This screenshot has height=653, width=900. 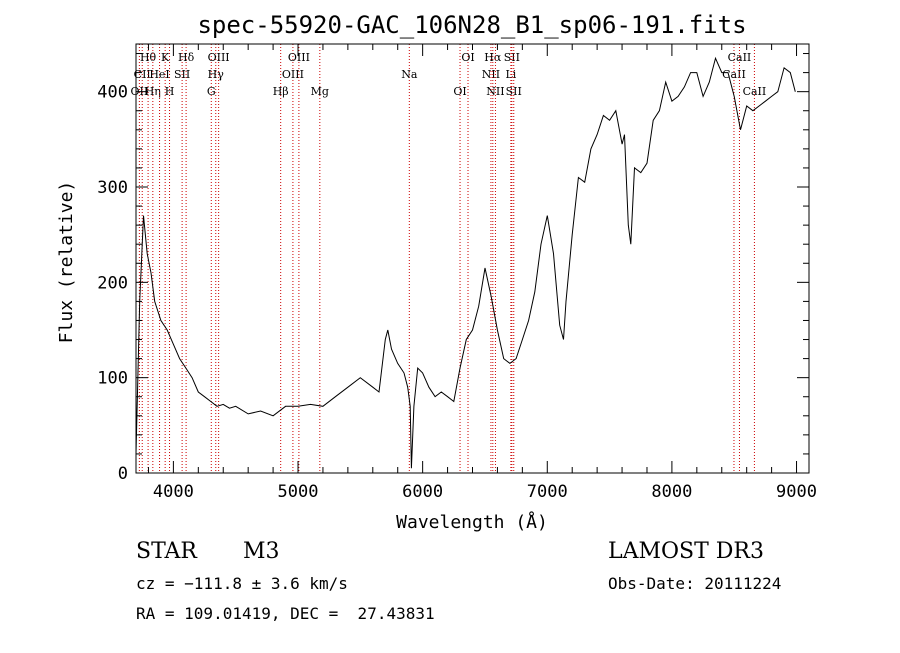 I want to click on line-marker-label-18: OI, so click(x=467, y=57).